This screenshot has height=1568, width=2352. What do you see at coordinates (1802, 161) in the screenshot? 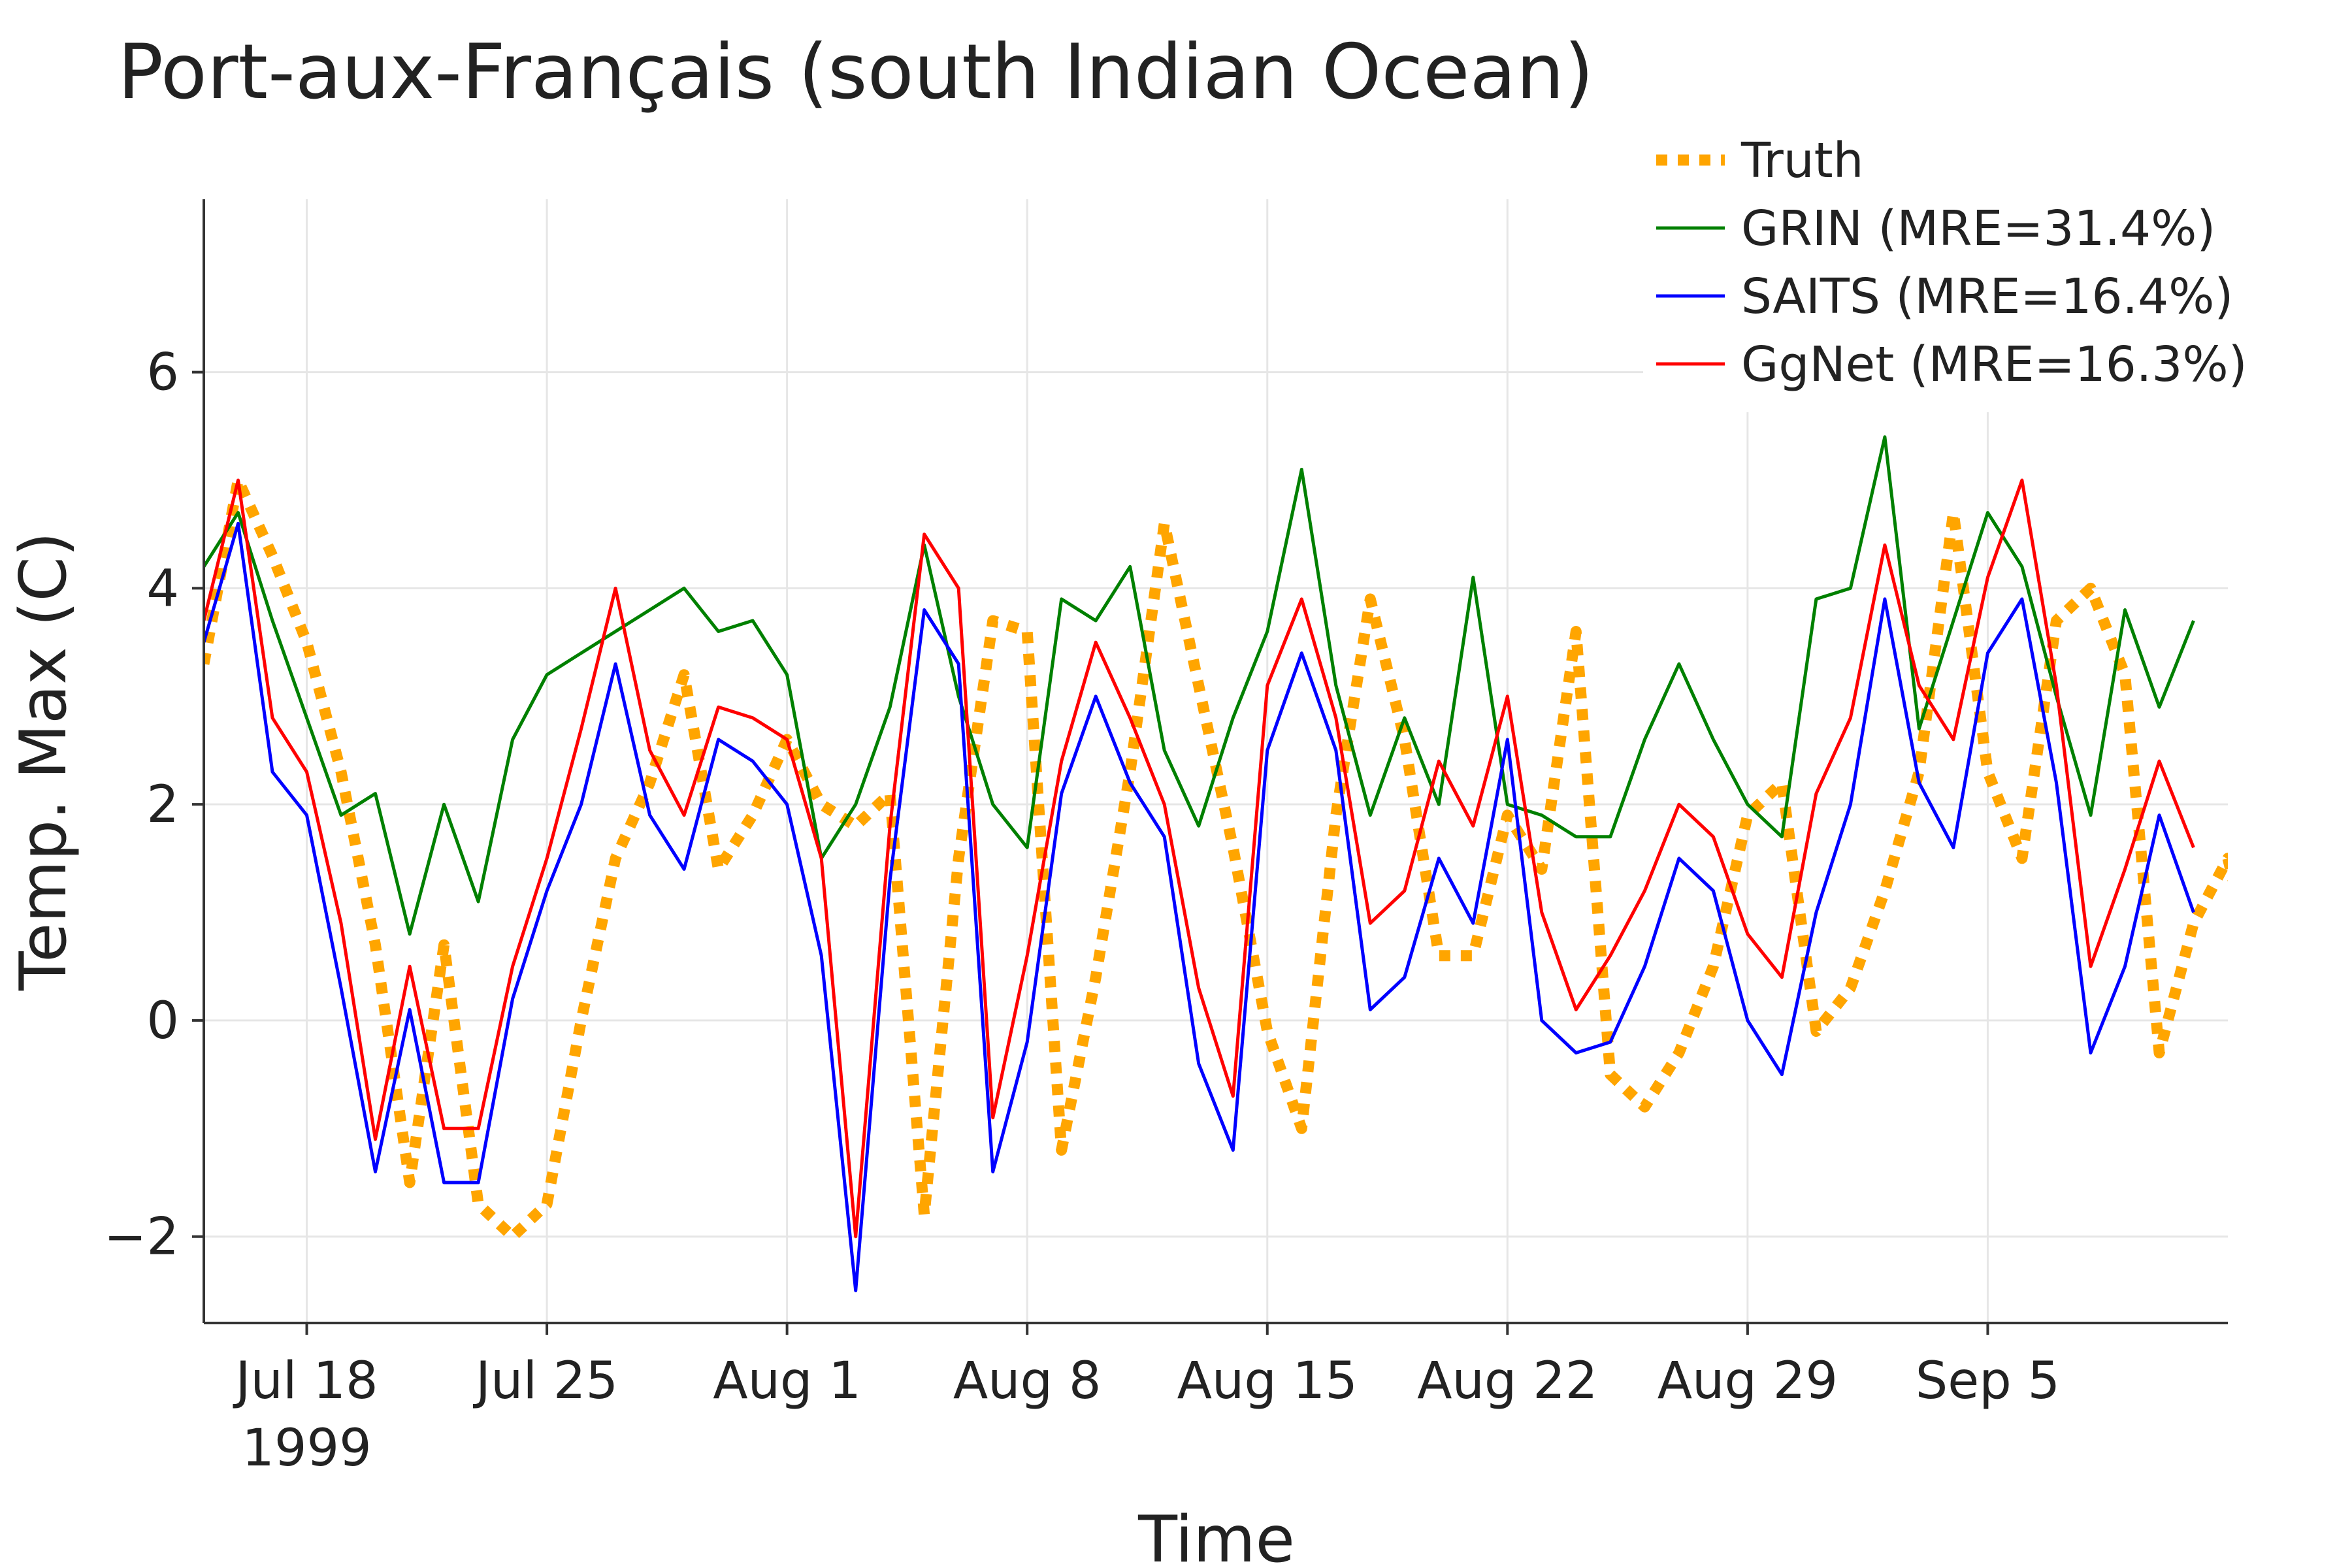
I see `legend-label: Truth` at bounding box center [1802, 161].